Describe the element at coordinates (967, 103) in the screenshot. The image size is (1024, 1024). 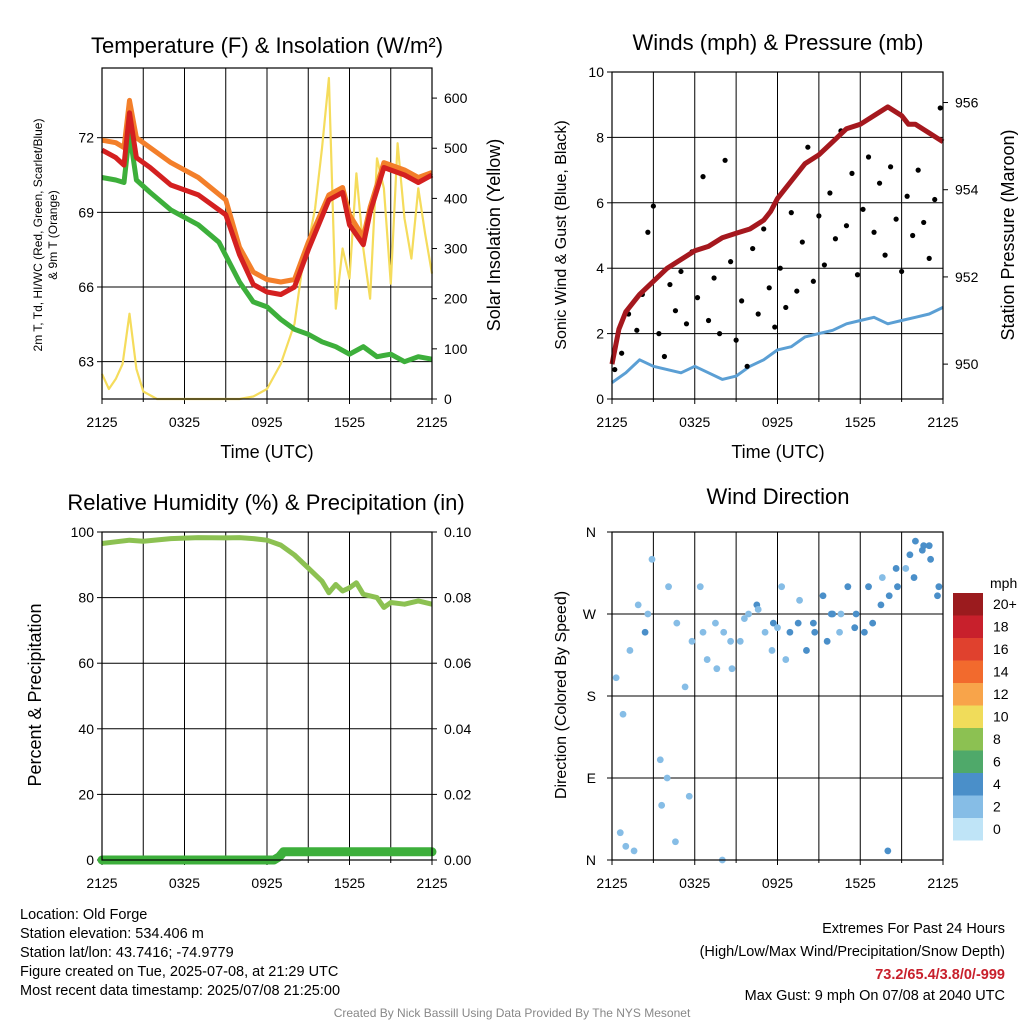
I see `y-right-tick-label: 956` at that location.